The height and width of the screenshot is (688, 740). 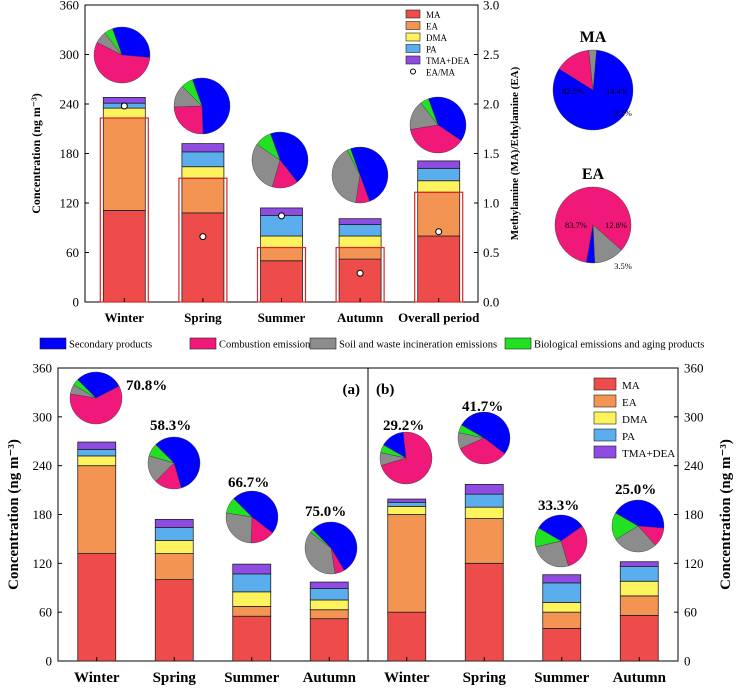 I want to click on source-legend-label-soil: Soil and waste incineration emissions, so click(x=418, y=345).